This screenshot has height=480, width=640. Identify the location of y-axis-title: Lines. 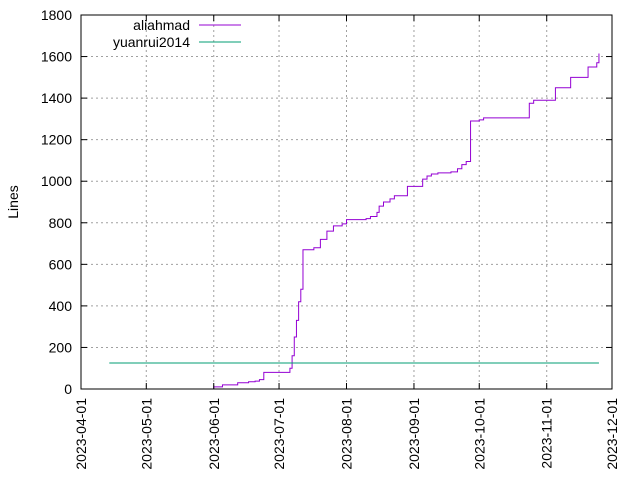
(13, 201).